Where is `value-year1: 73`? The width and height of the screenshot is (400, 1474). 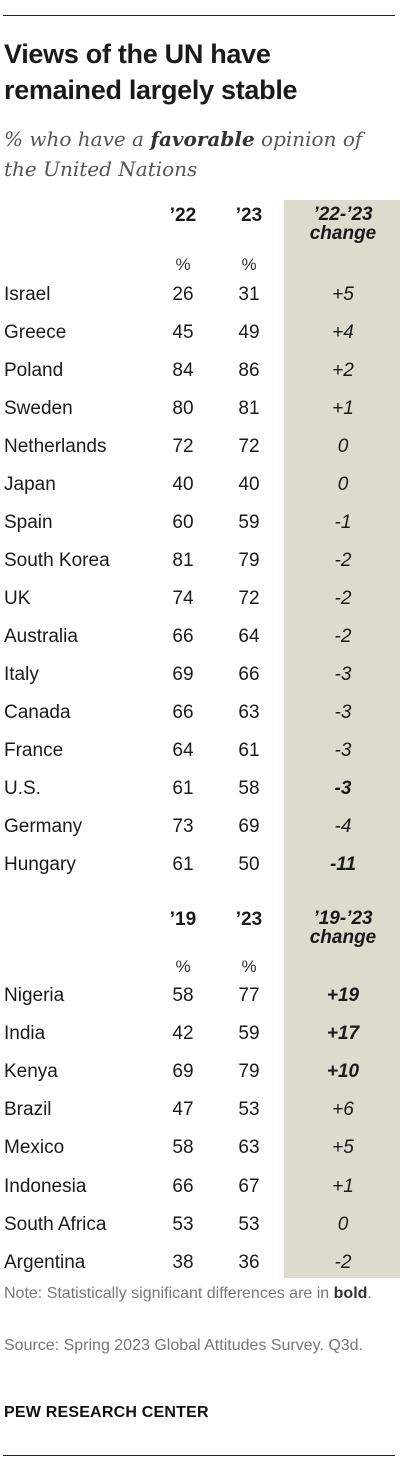 value-year1: 73 is located at coordinates (183, 826).